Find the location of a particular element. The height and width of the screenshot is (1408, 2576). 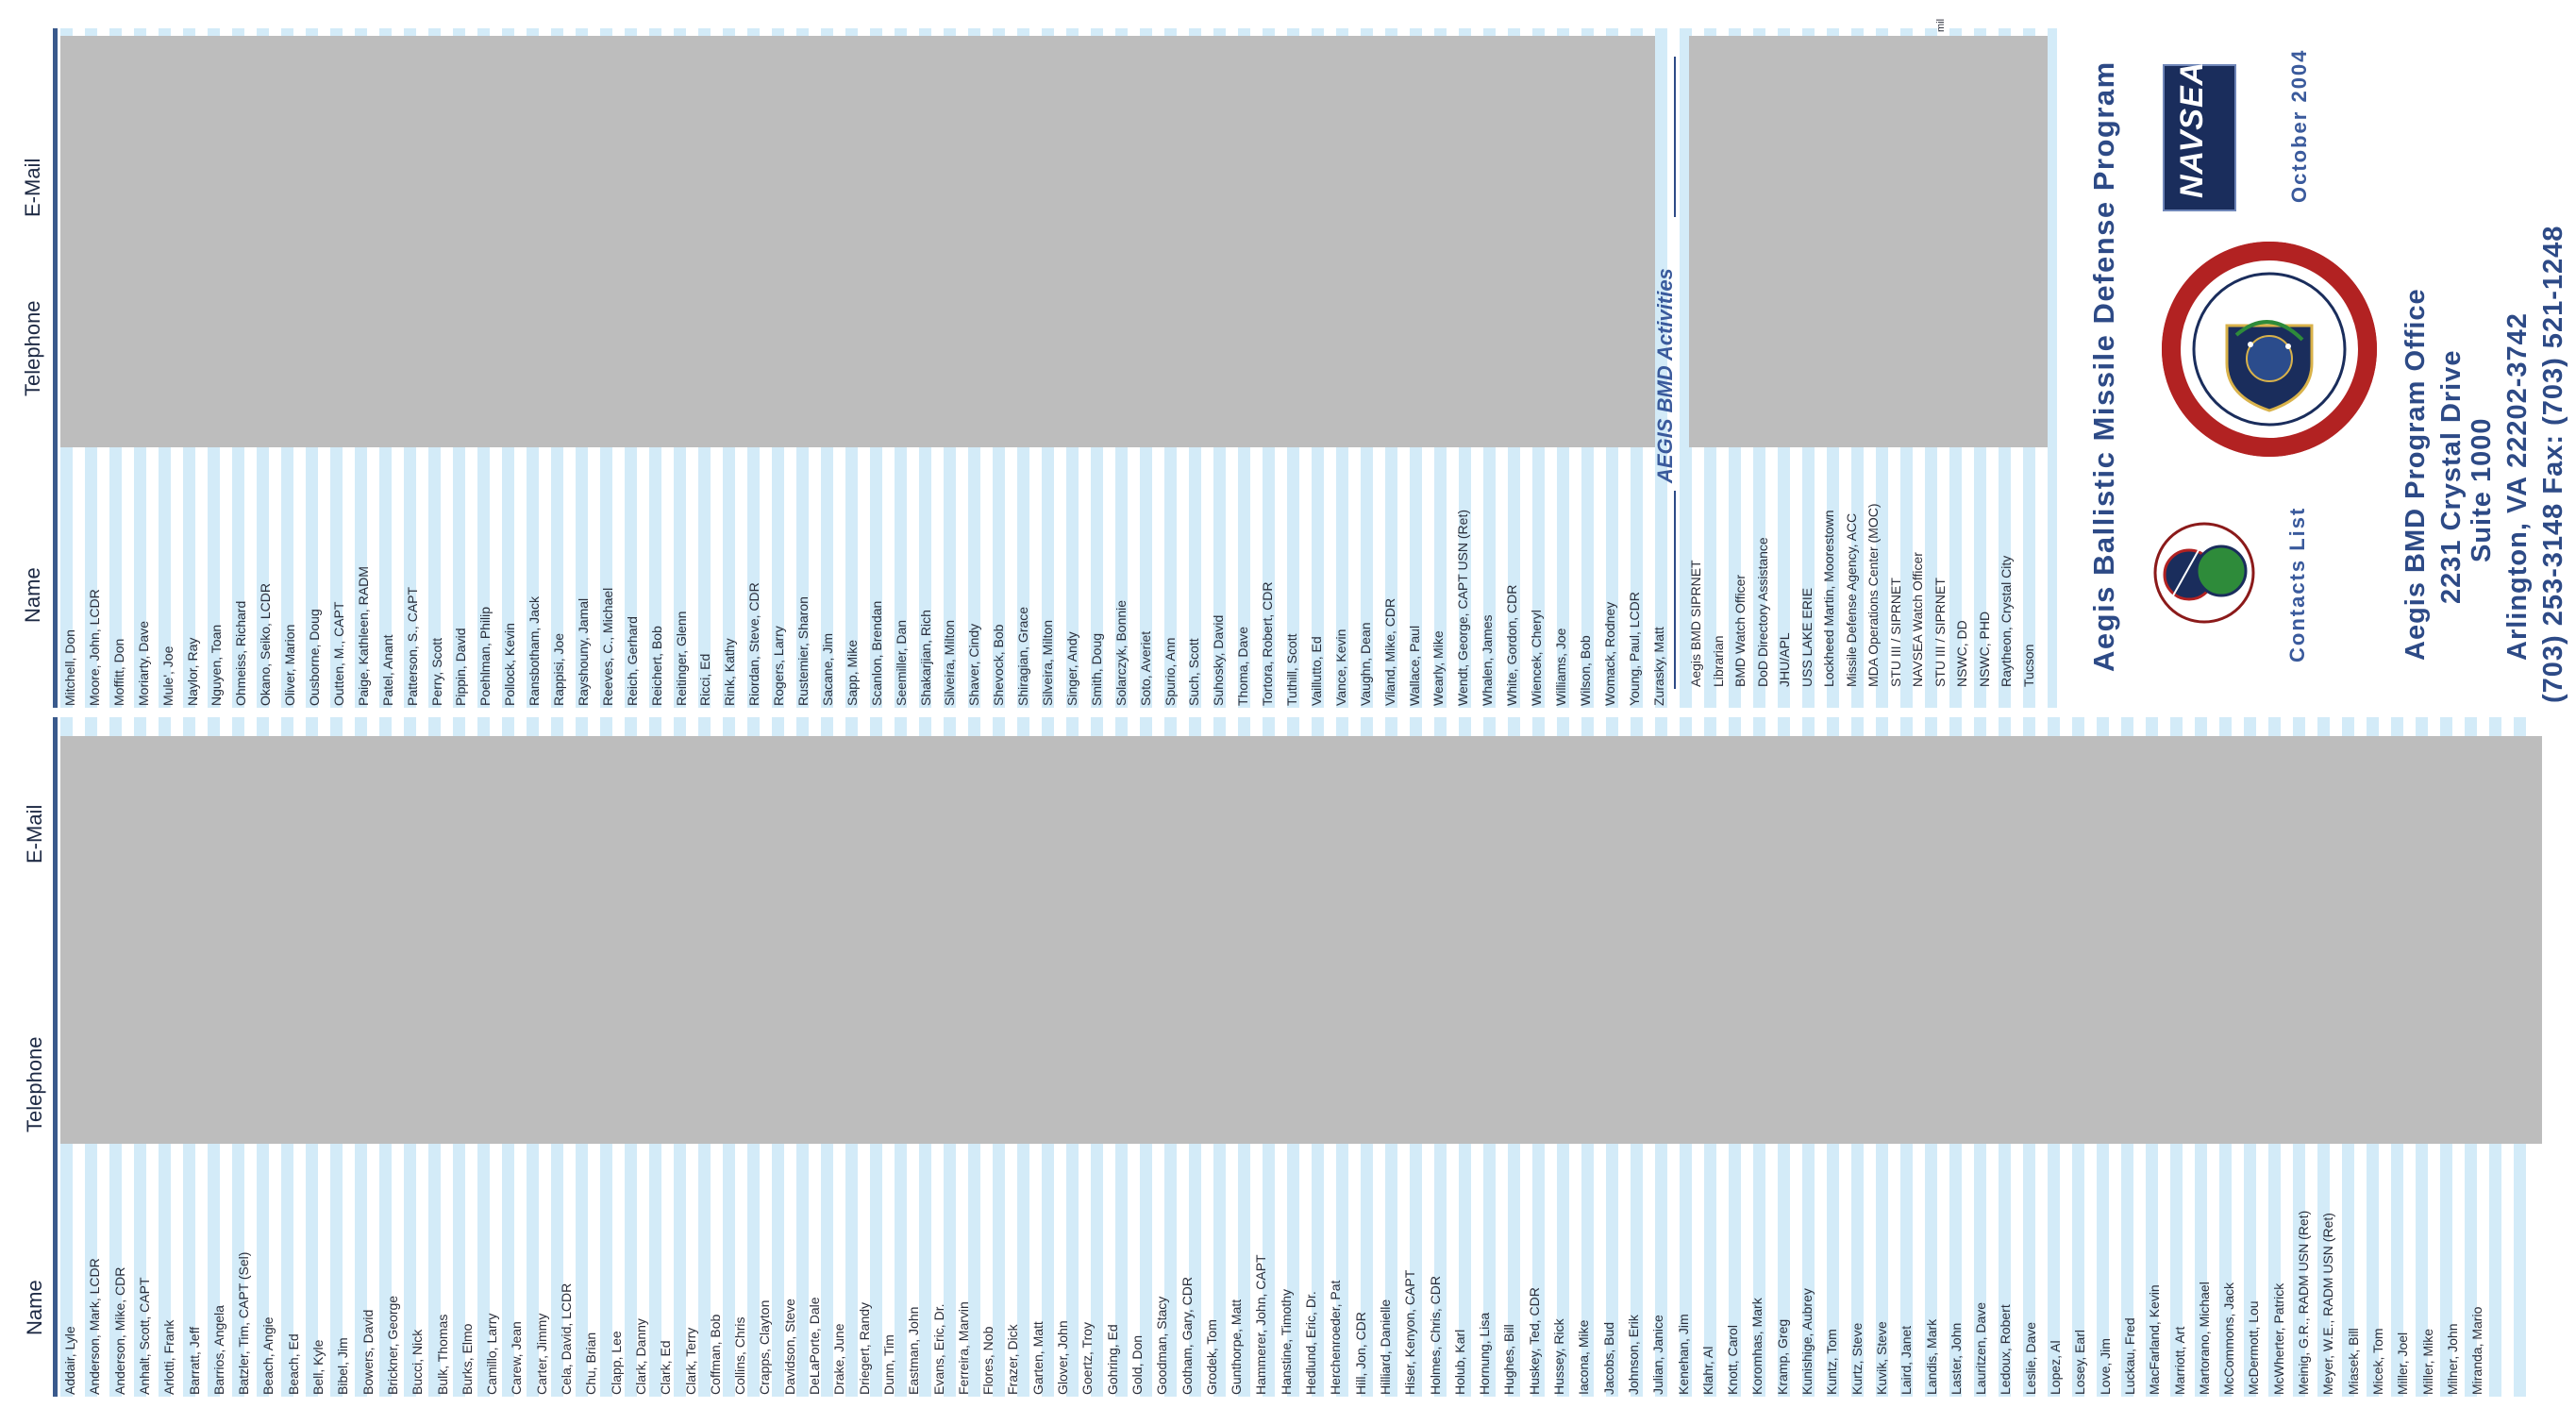

list-item: Ledoux, Robert is located at coordinates (2006, 1349).